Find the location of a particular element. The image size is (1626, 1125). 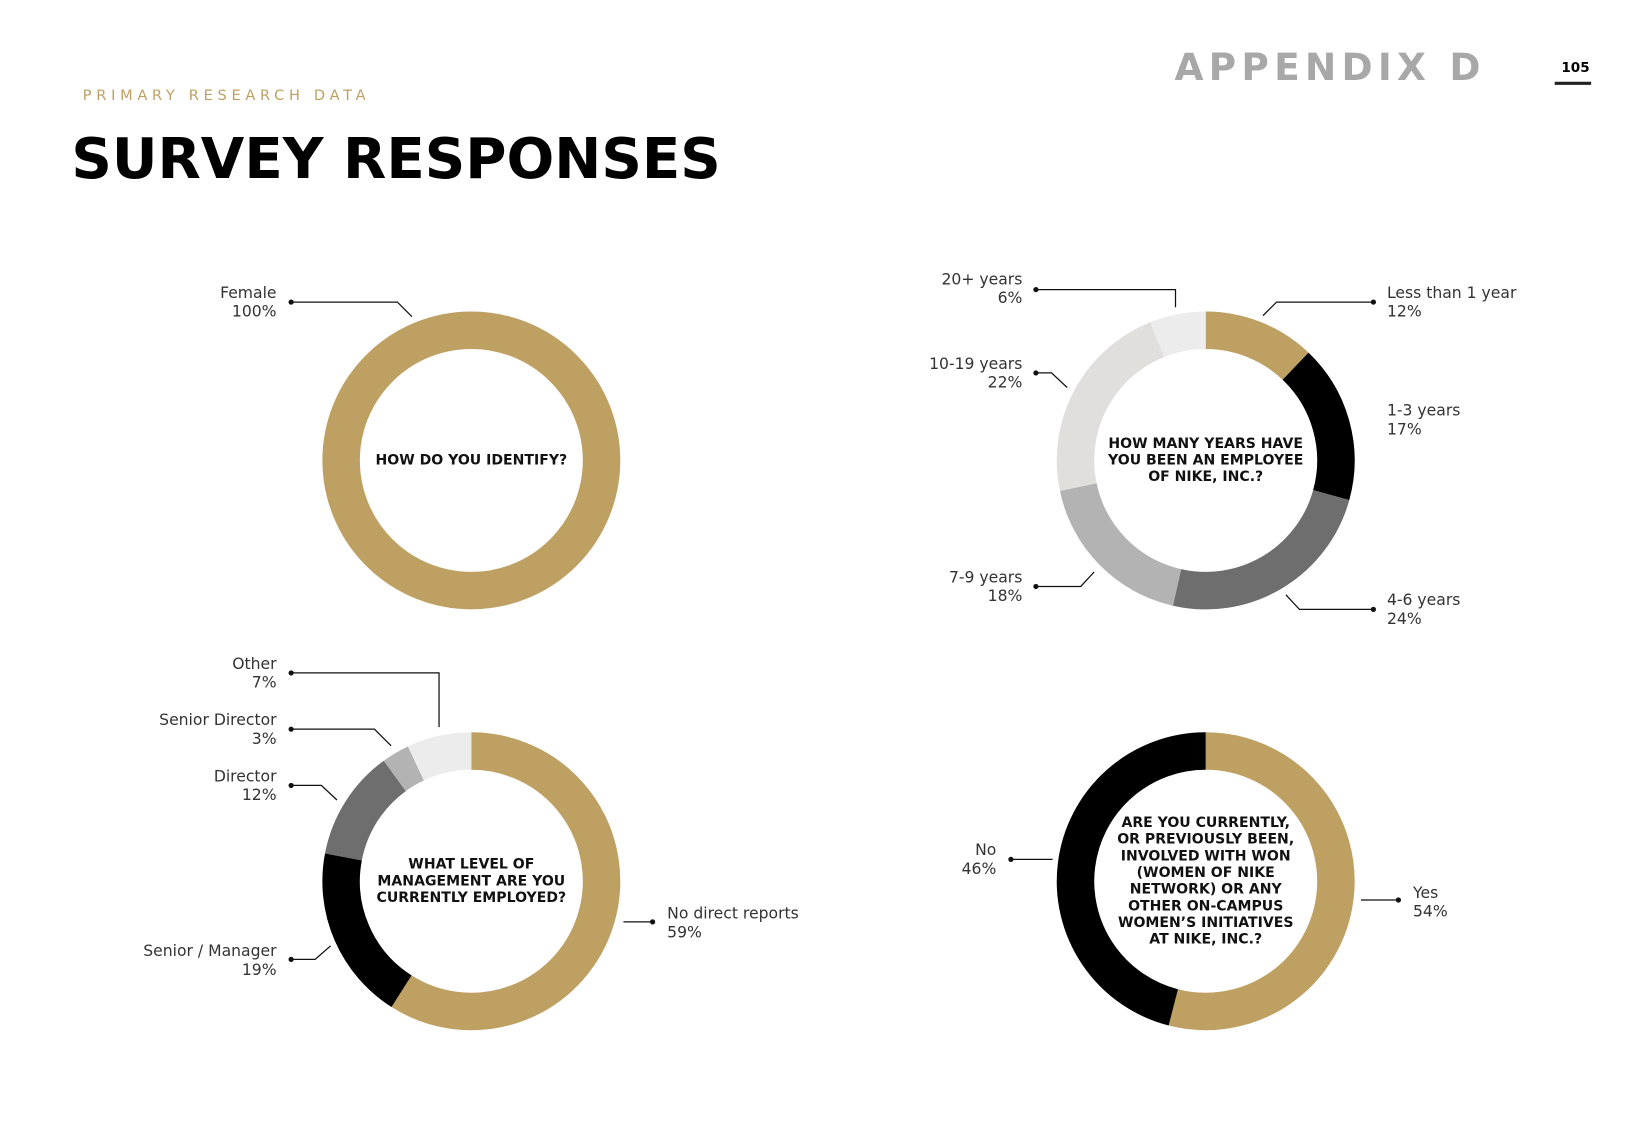

section-title: APPENDIX D is located at coordinates (1329, 67).